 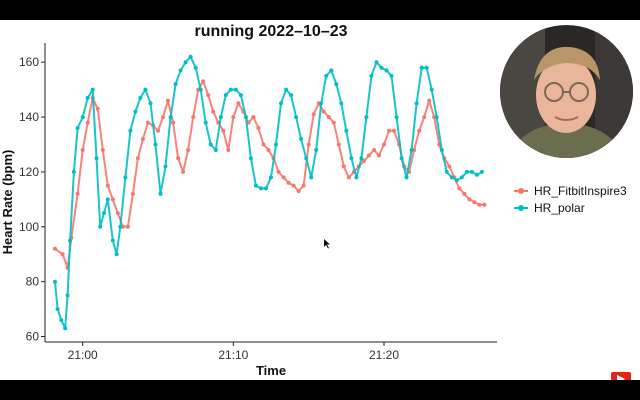 I want to click on legend-label-polar: HR_polar, so click(x=559, y=207).